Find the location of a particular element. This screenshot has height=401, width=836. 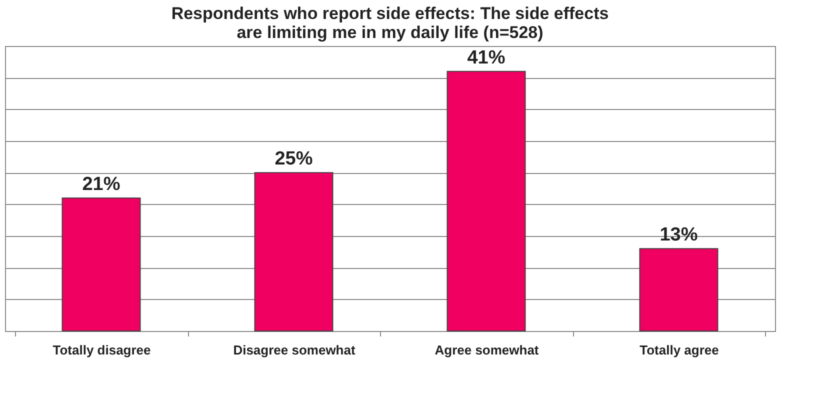

chart-title: Respondents who report side effects: The side effects are limiting me in my daily life (n=528) is located at coordinates (390, 23).